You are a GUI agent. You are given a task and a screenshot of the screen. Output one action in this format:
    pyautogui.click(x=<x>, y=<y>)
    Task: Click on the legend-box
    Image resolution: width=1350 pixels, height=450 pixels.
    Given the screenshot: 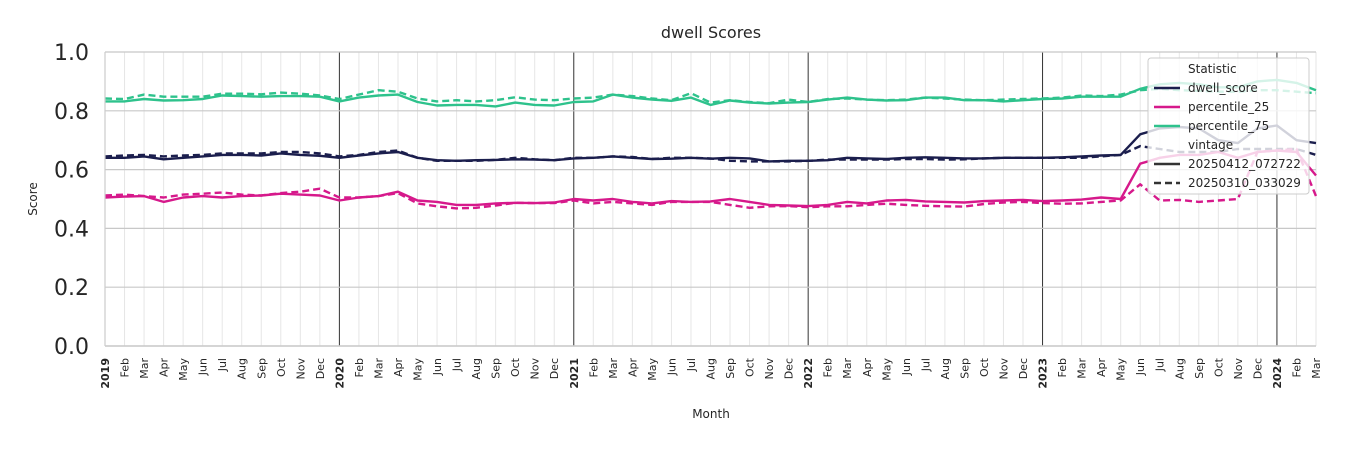 What is the action you would take?
    pyautogui.click(x=1228, y=126)
    